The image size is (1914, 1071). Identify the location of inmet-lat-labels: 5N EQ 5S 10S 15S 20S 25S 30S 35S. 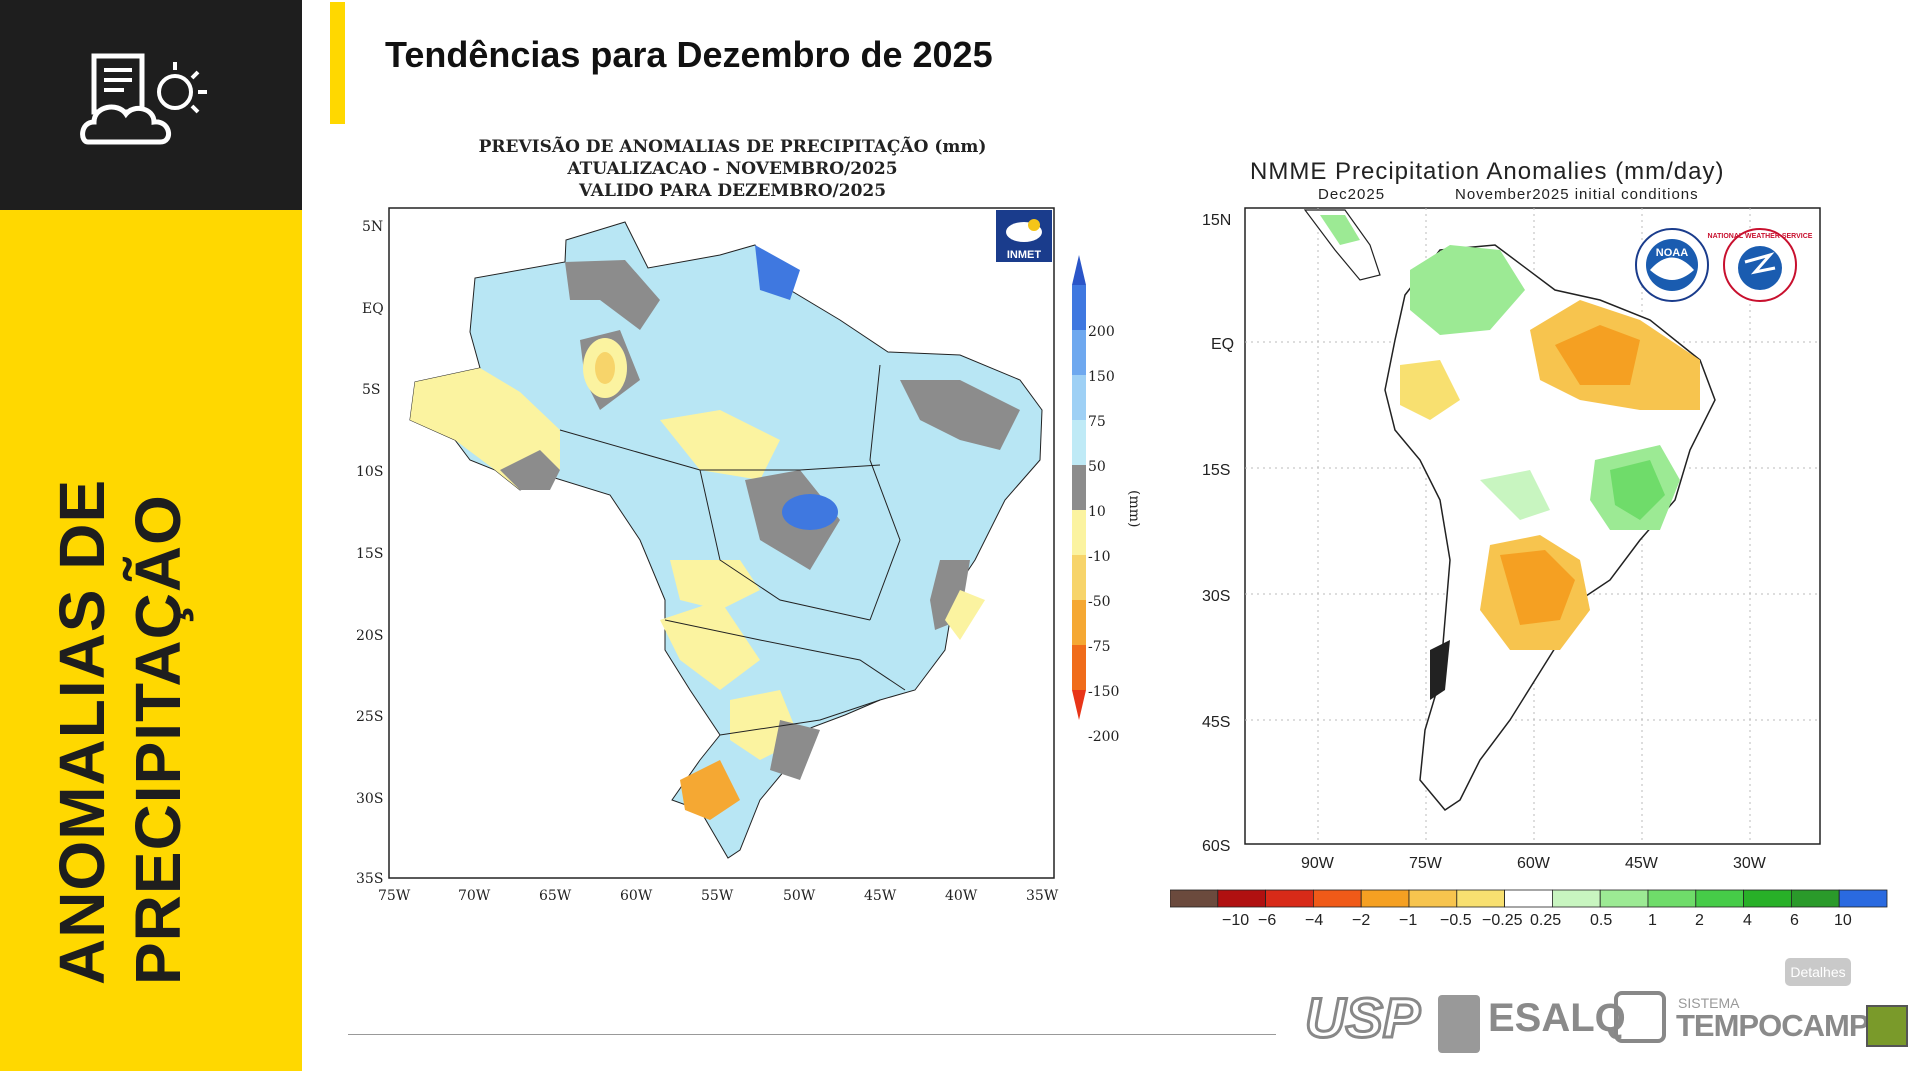
(370, 553).